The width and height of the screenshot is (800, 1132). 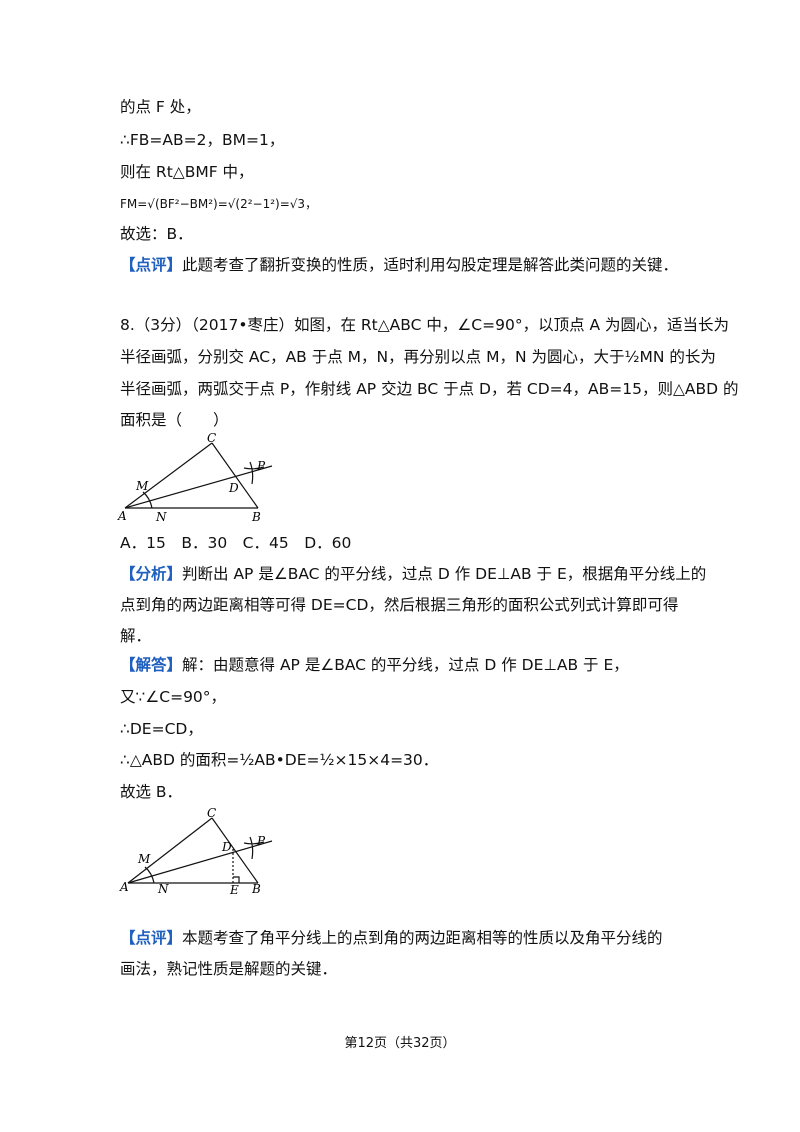 I want to click on text-line: FM=√(BF²−BM²)=√(2²−1²)=√3，, so click(x=219, y=204).